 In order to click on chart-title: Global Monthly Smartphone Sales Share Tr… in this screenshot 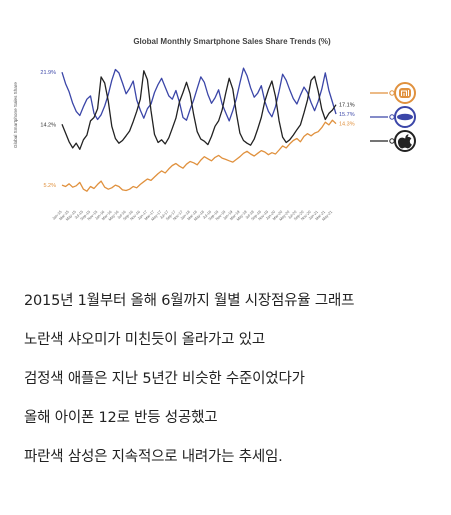, I will do `click(232, 41)`.